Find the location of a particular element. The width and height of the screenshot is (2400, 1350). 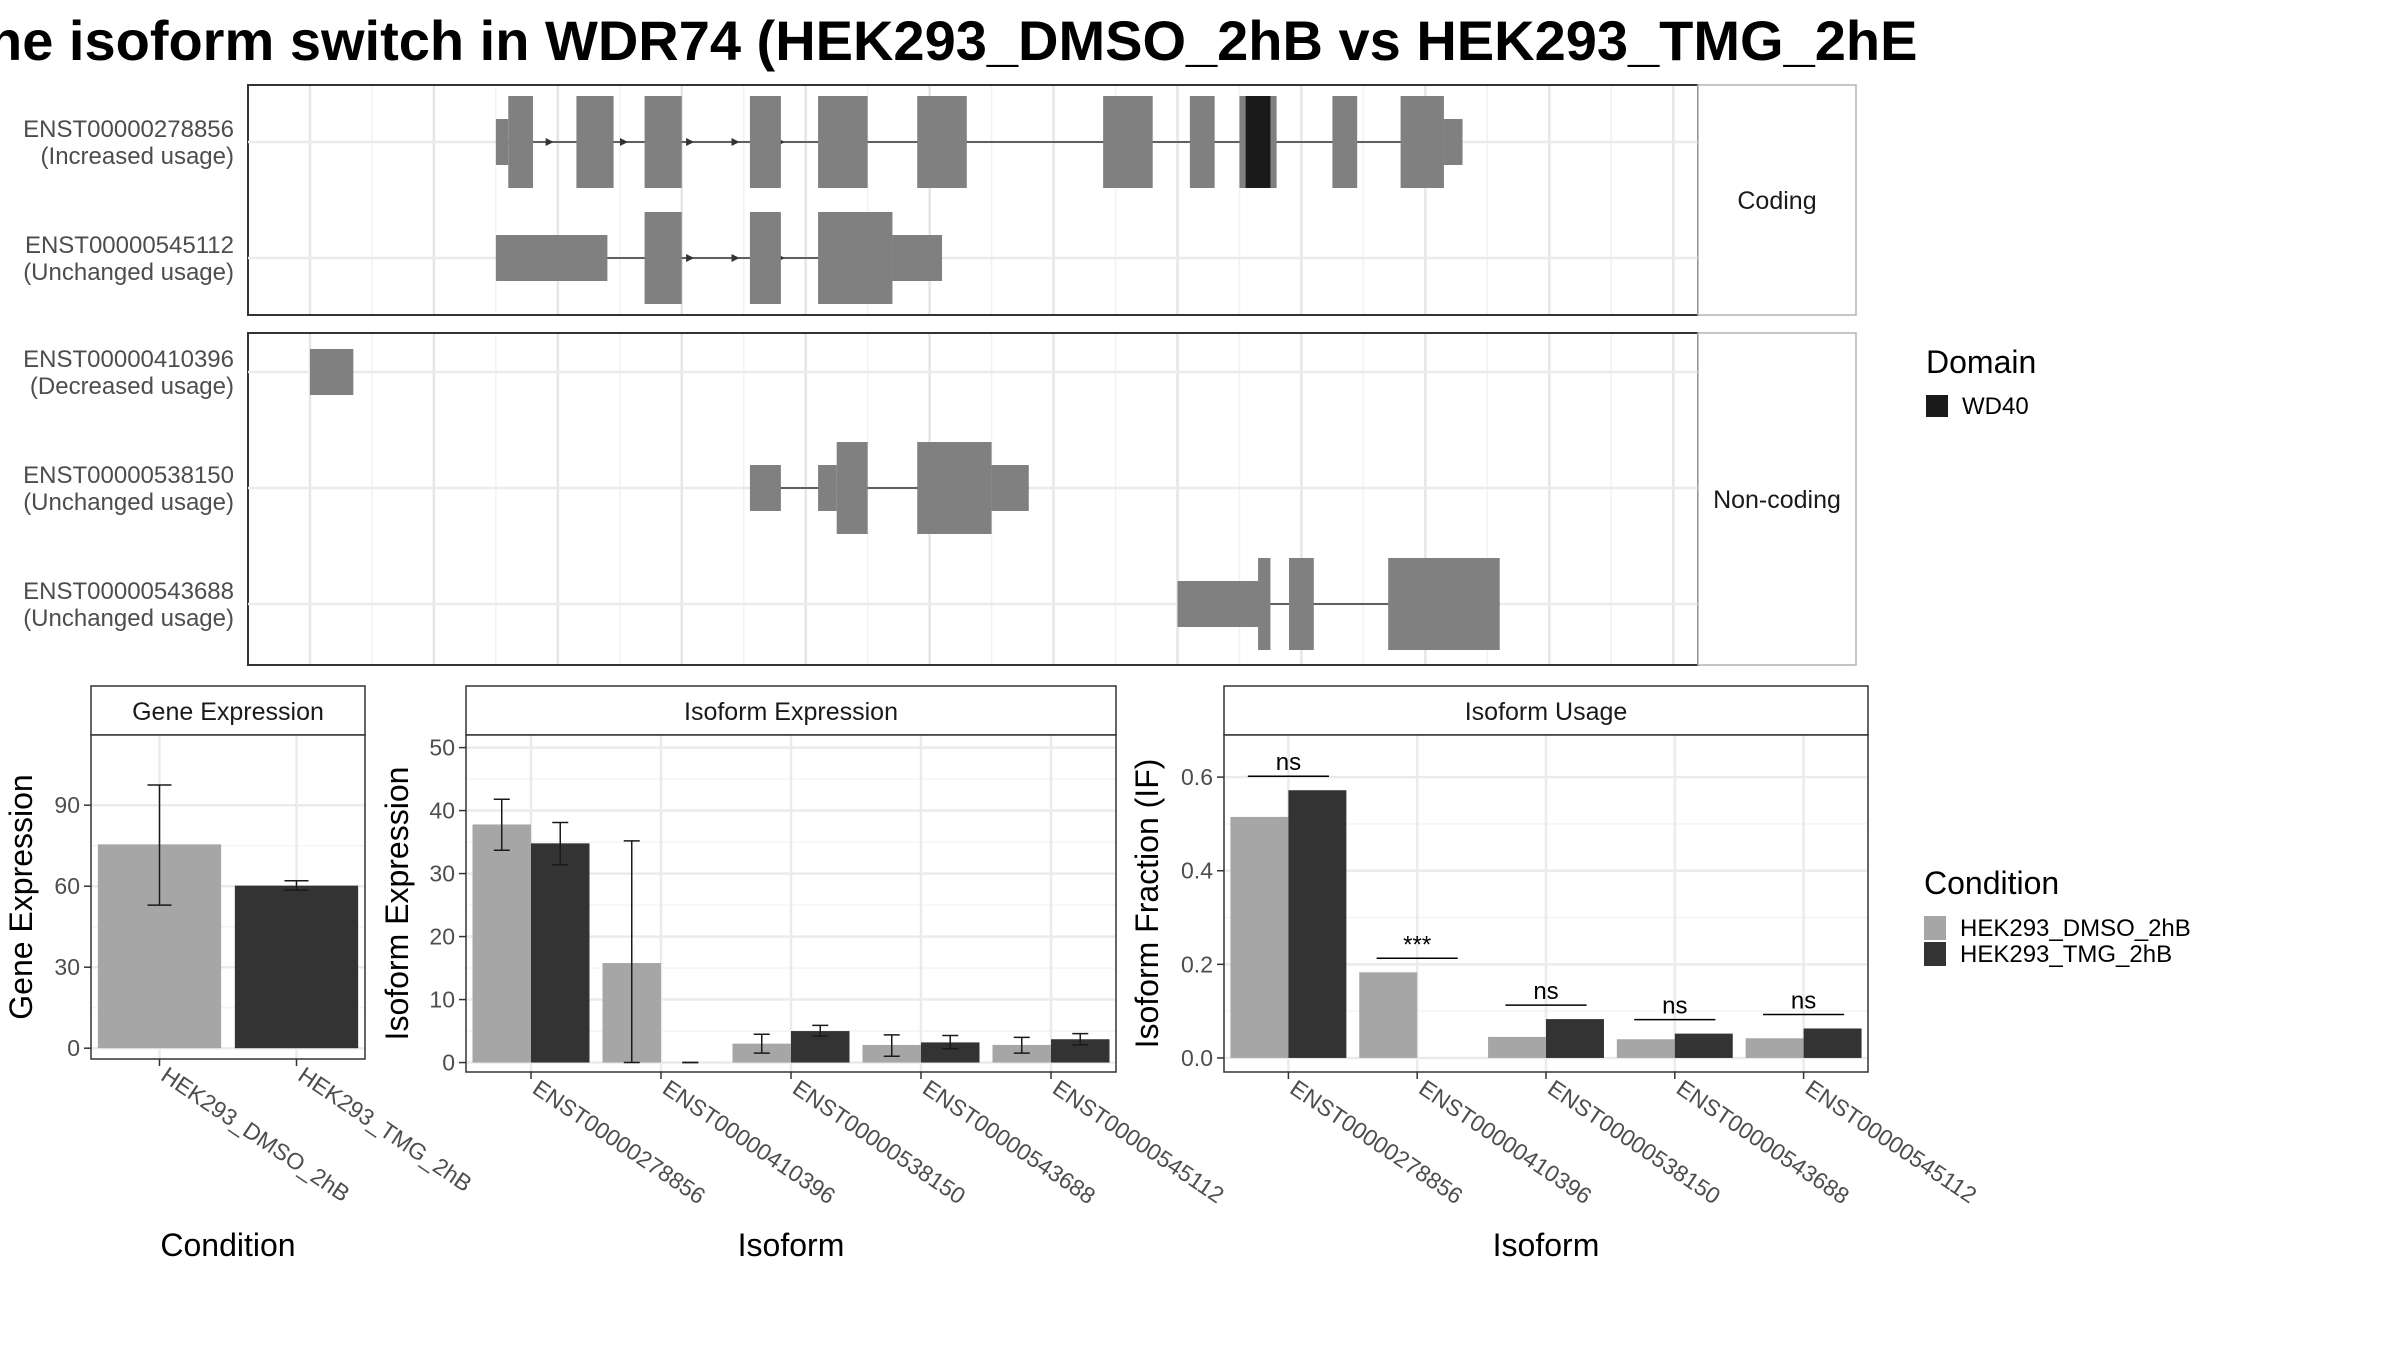

condition-legend: Condition HEK293_DMSO_2hB HEK293_TMG_2hB is located at coordinates (2057, 916).